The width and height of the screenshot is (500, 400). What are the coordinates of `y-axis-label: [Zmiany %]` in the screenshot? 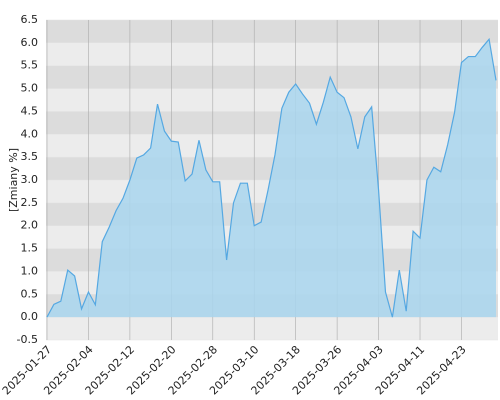 It's located at (13, 180).